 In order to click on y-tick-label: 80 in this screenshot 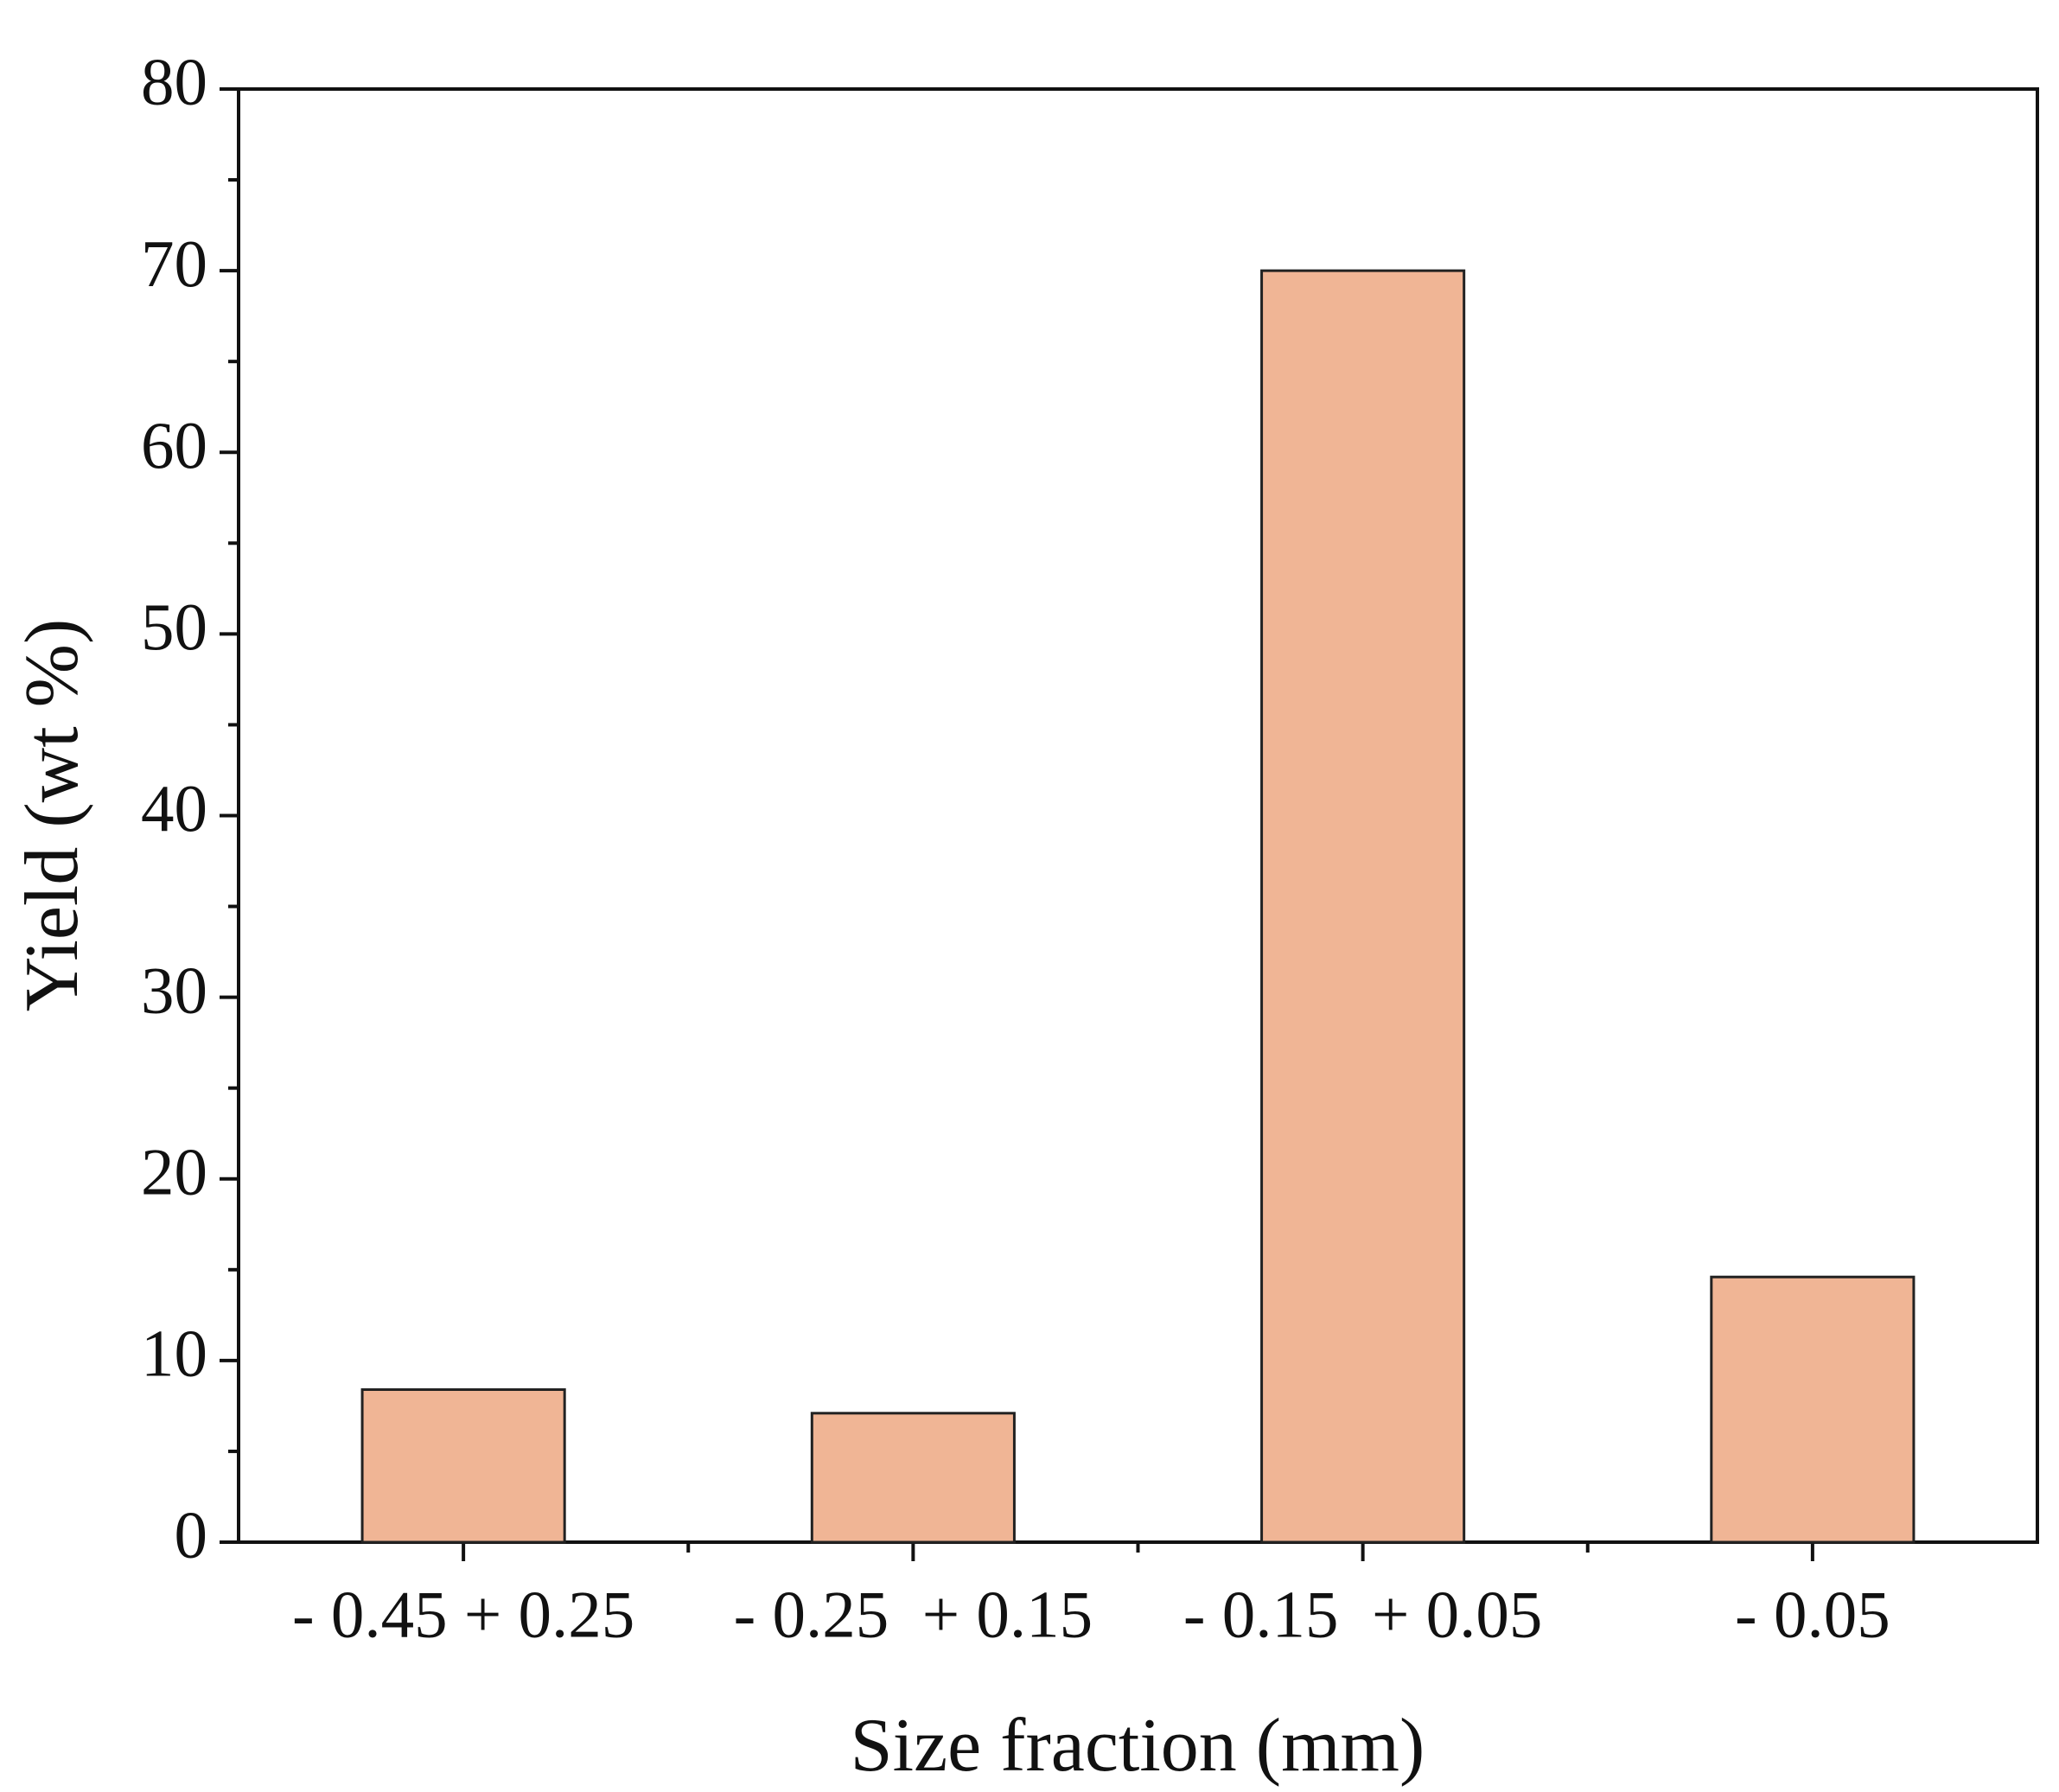, I will do `click(174, 82)`.